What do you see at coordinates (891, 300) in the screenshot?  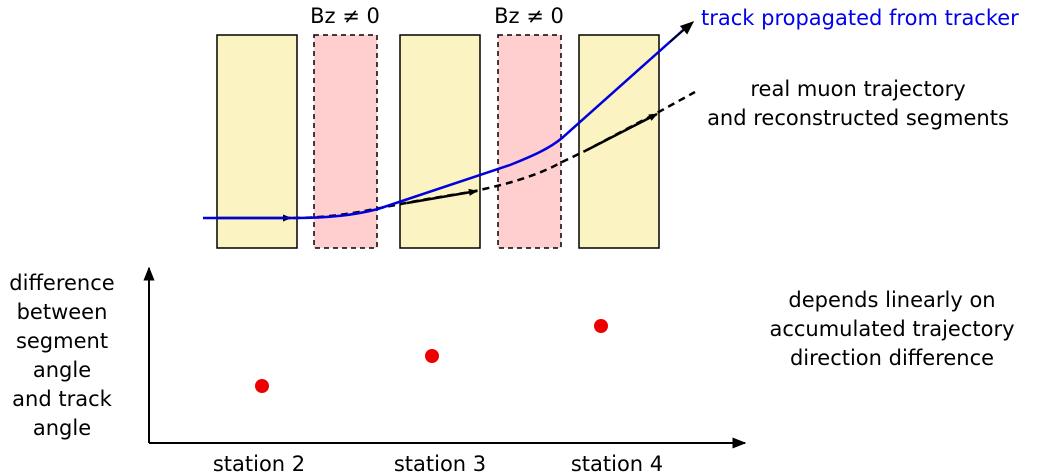 I see `note-line-1: depends linearly on` at bounding box center [891, 300].